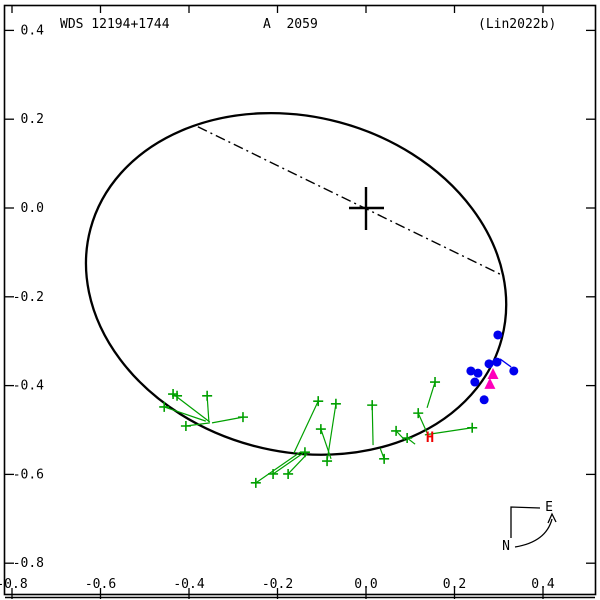  I want to click on discoverer-designation: A 2059, so click(290, 24).